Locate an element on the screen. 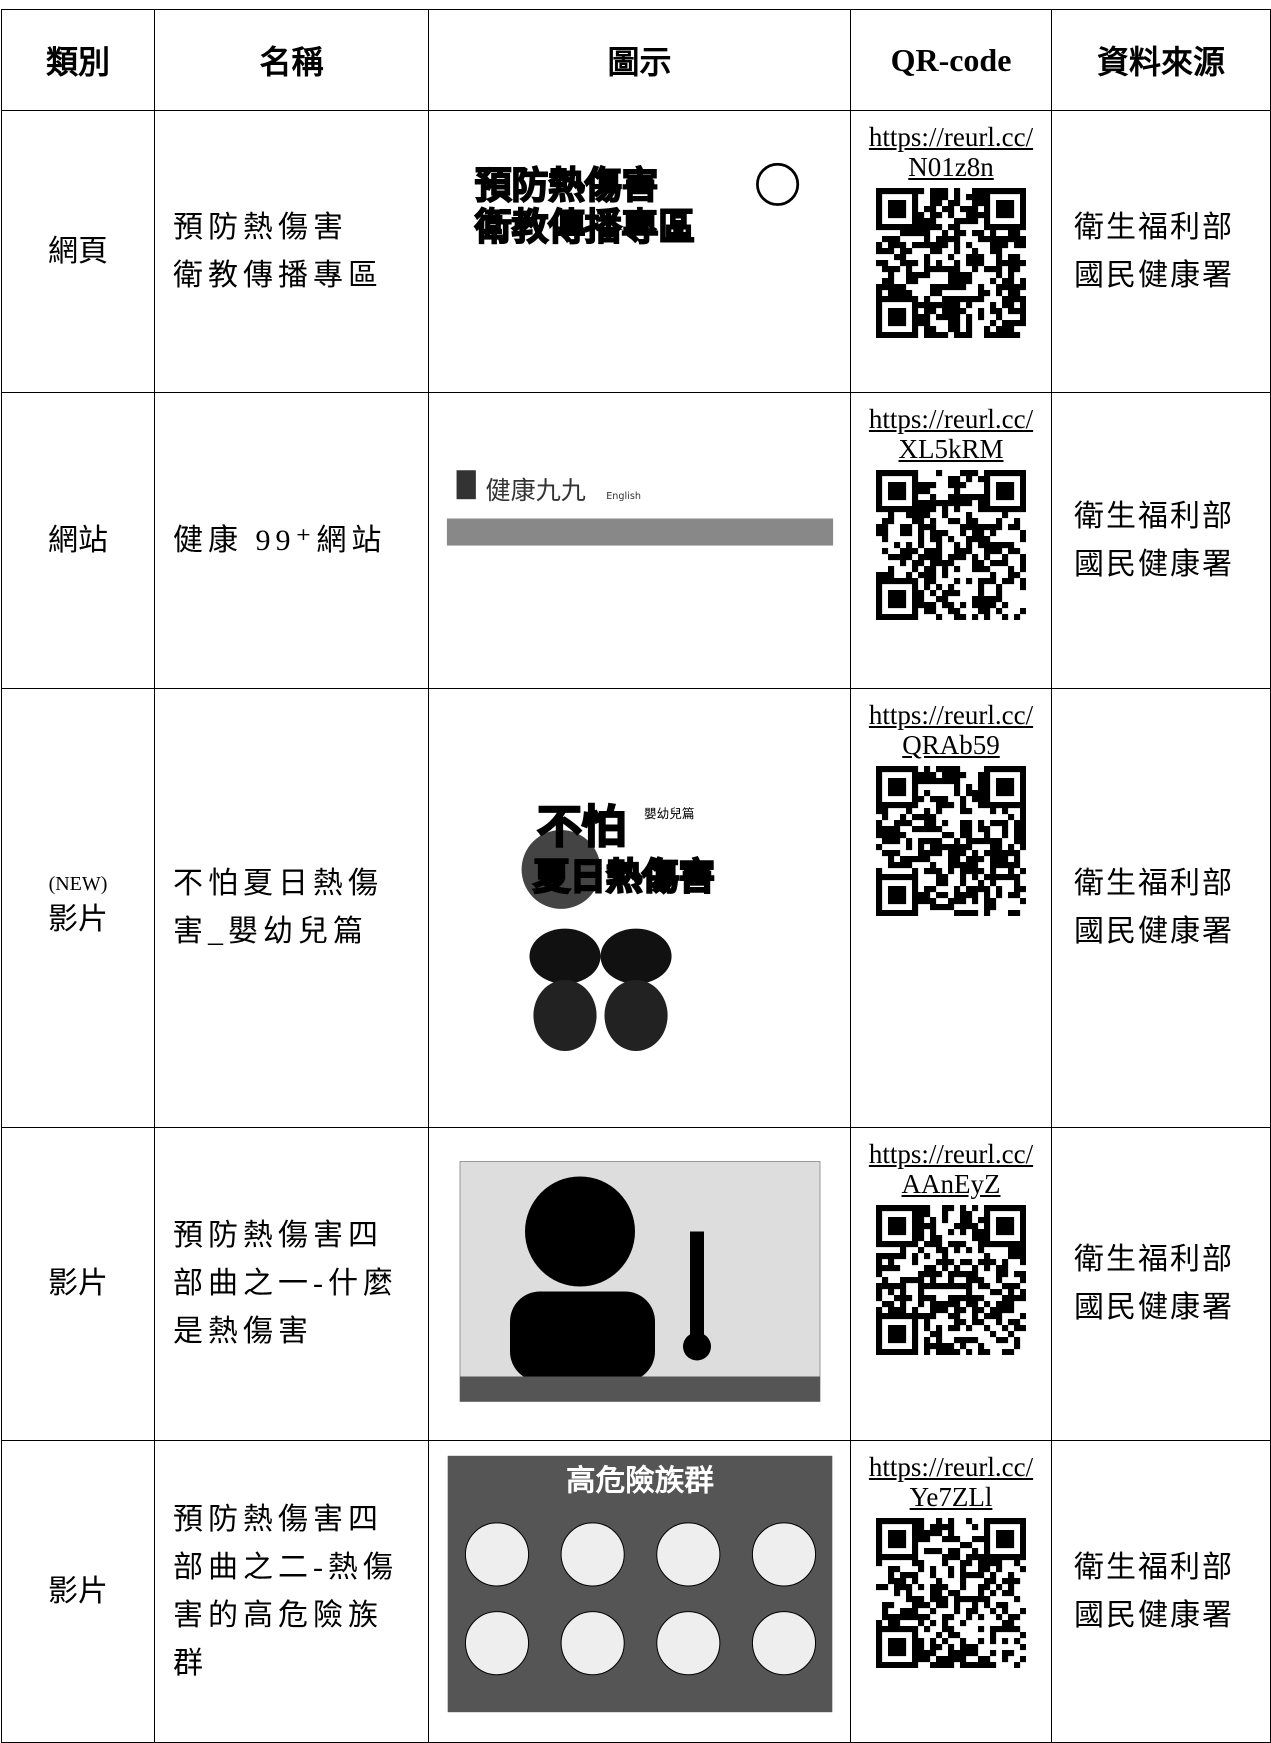 This screenshot has width=1271, height=1743. qr-link: https://reurl.cc/XL5kRM is located at coordinates (951, 434).